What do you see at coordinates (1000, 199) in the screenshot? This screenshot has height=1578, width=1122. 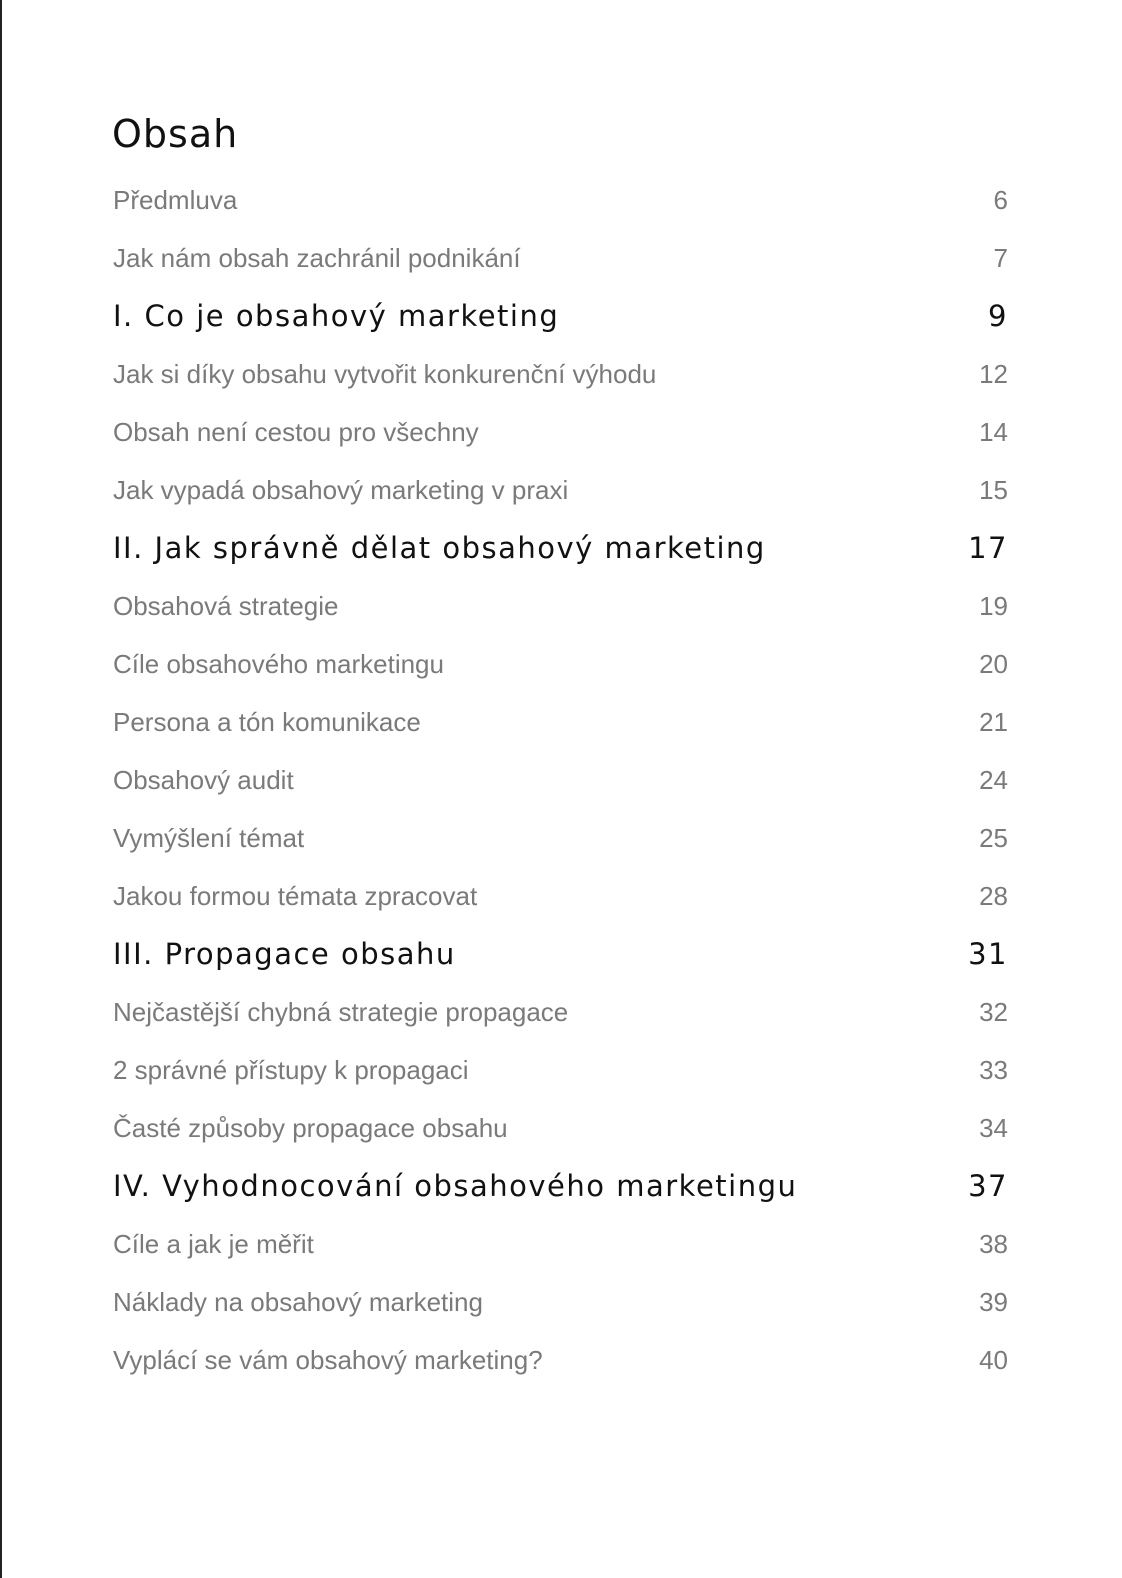 I see `toc-page-number: 6` at bounding box center [1000, 199].